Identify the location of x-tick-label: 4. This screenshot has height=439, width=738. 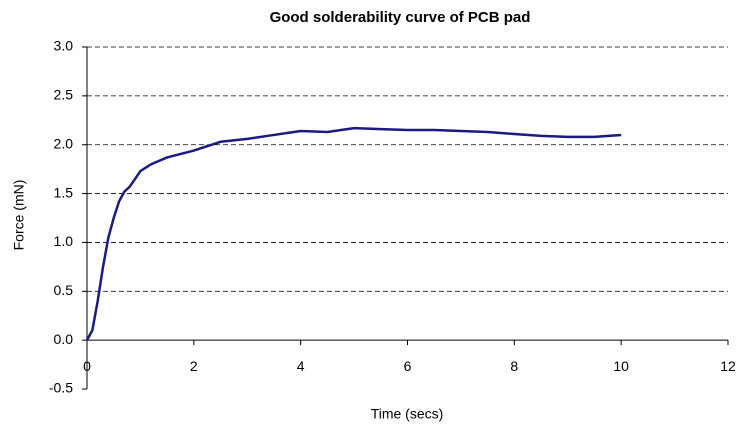
(301, 366).